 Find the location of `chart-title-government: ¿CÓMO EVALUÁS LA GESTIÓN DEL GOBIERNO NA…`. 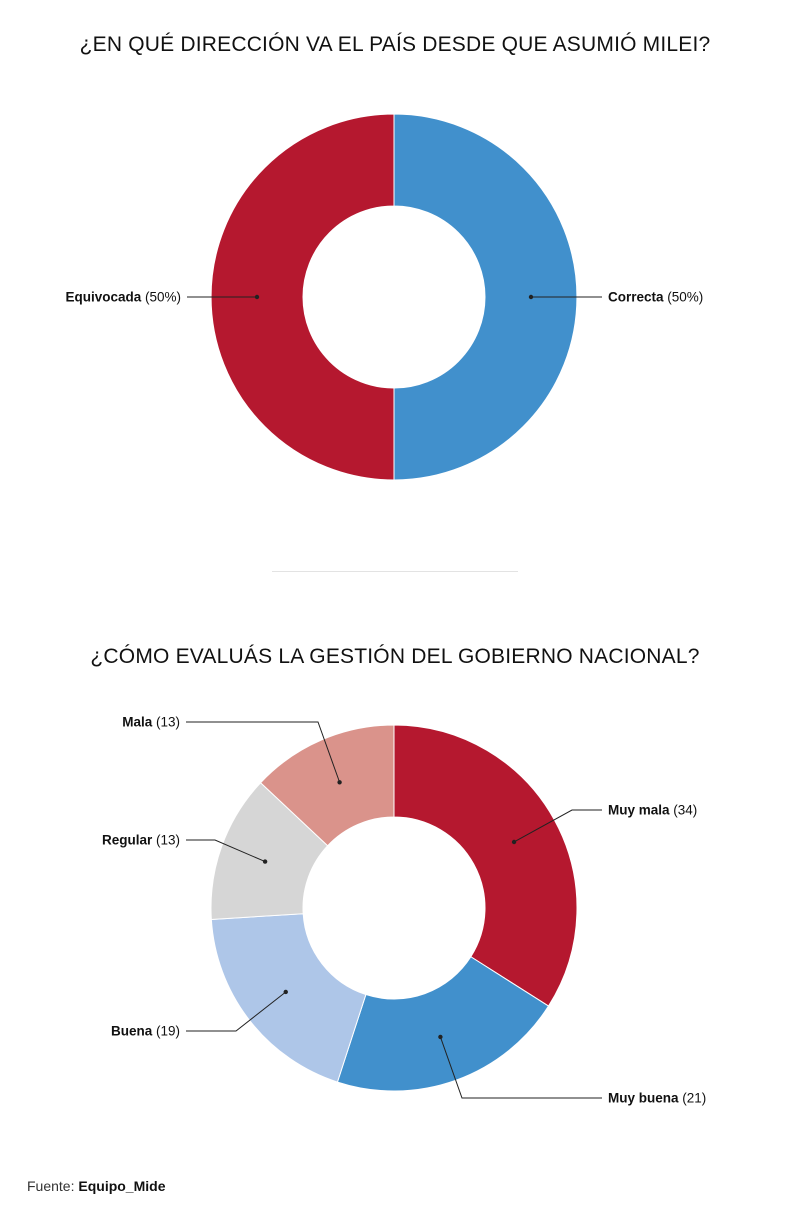

chart-title-government: ¿CÓMO EVALUÁS LA GESTIÓN DEL GOBIERNO NA… is located at coordinates (395, 656).